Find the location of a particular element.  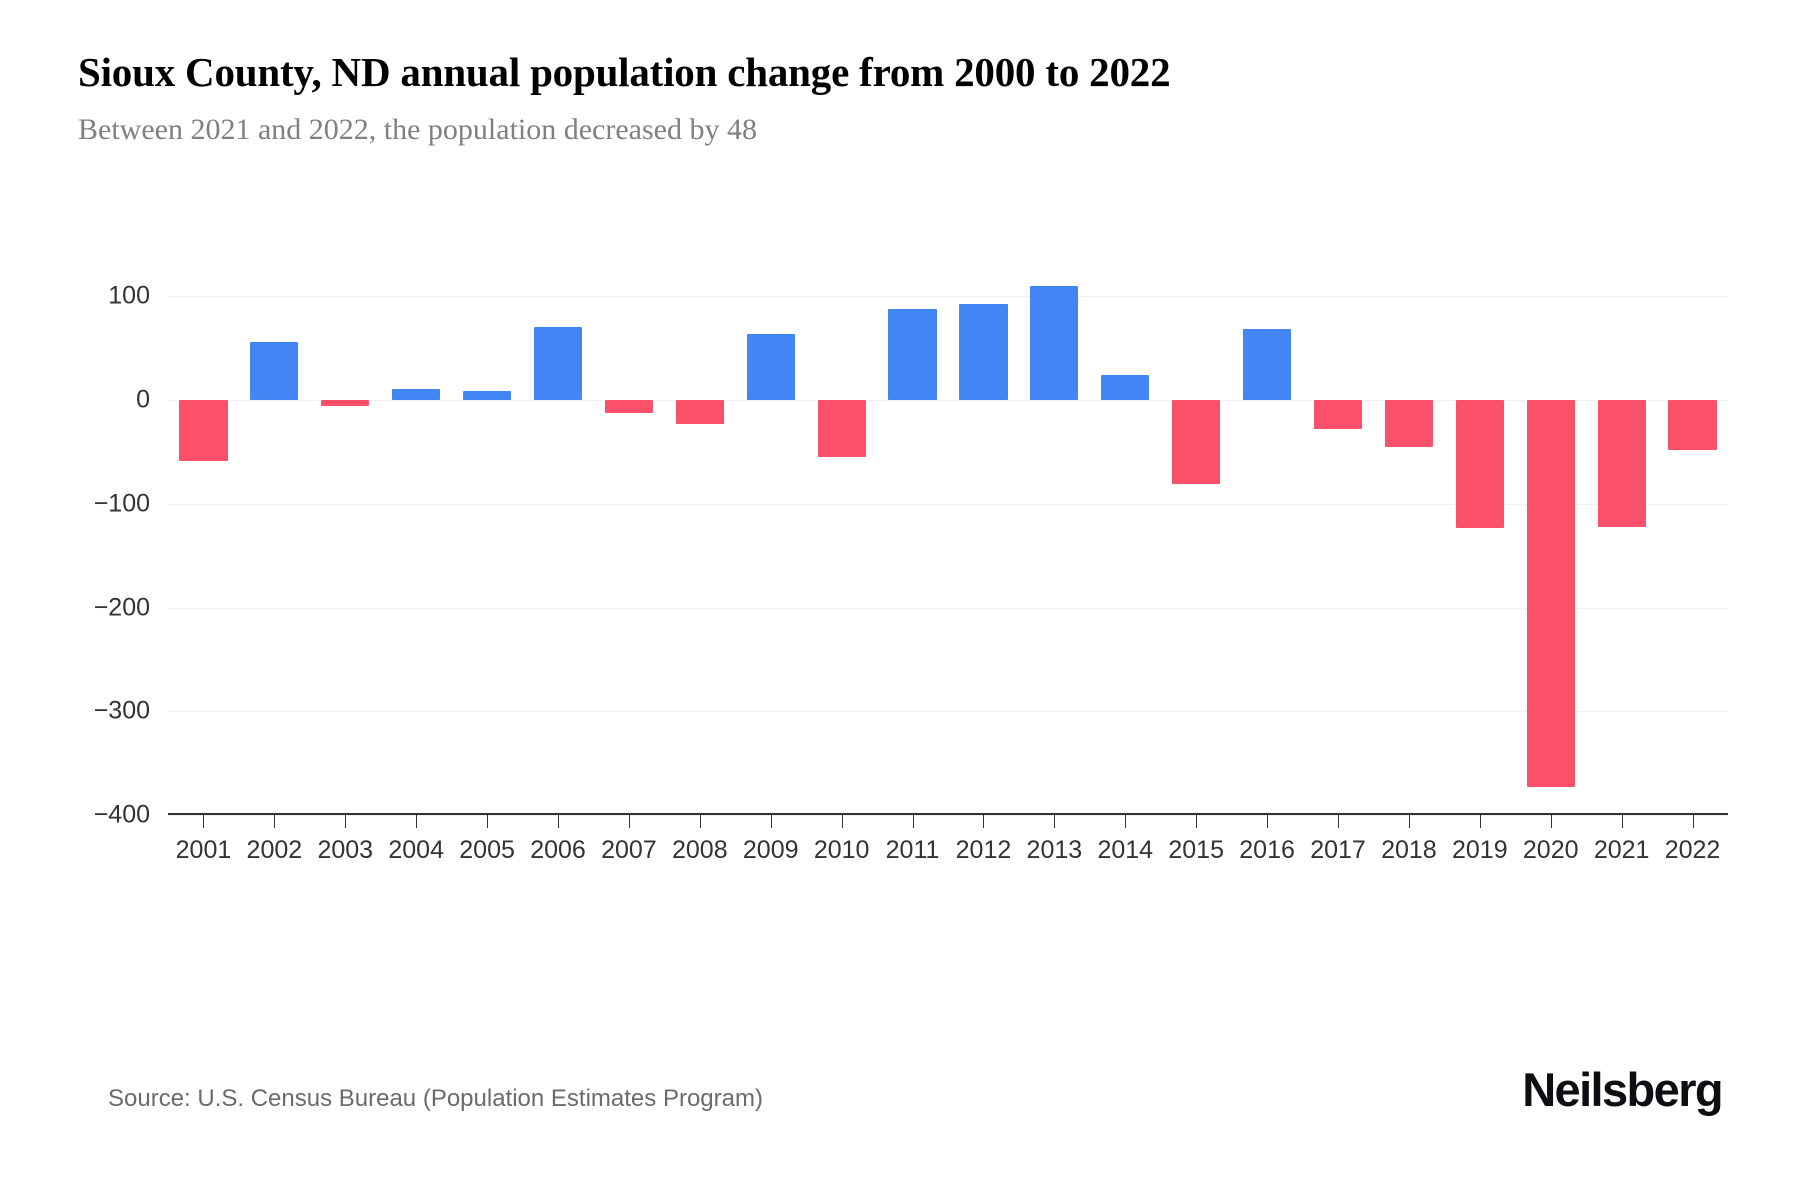

x-axis-tick-label-2011: 2011 is located at coordinates (912, 850).